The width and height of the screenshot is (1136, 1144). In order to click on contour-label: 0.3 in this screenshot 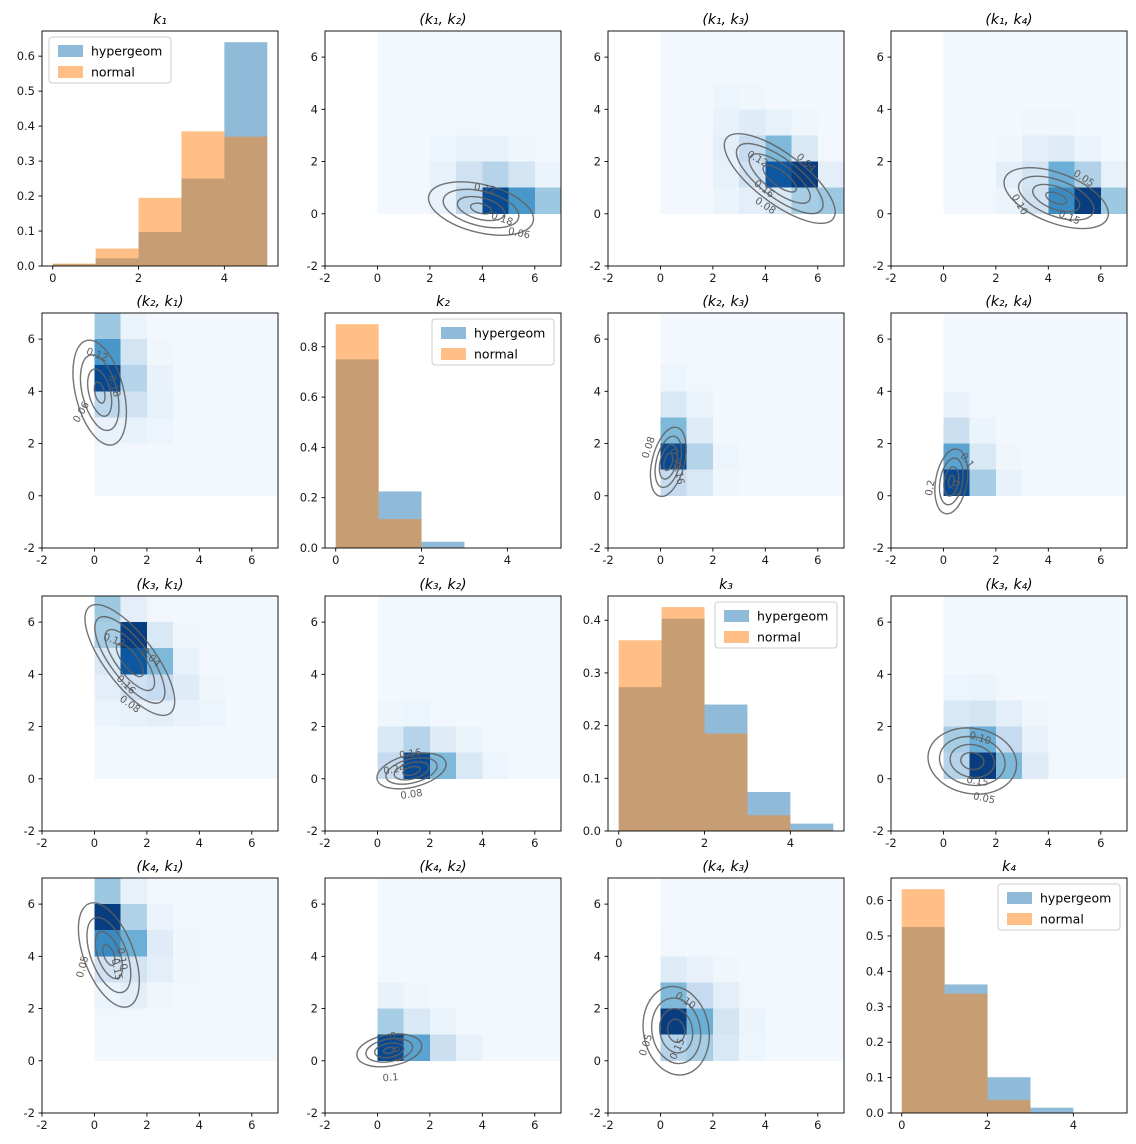, I will do `click(397, 1054)`.